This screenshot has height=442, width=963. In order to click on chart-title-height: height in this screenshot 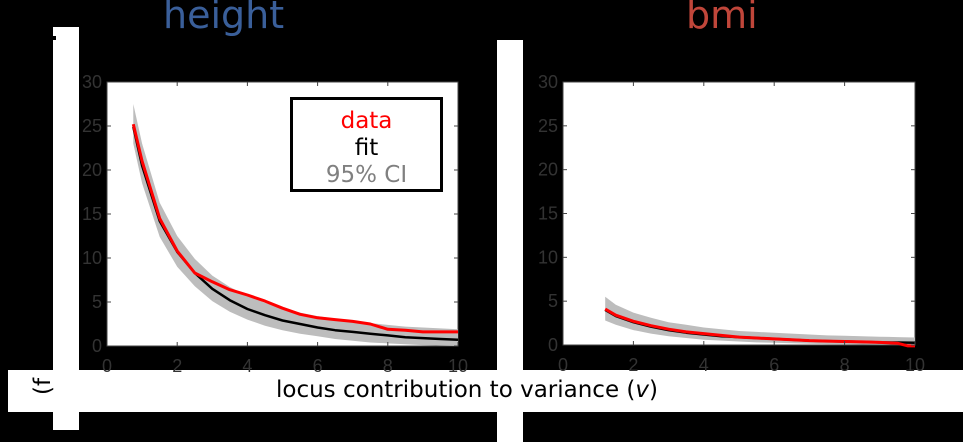, I will do `click(224, 18)`.